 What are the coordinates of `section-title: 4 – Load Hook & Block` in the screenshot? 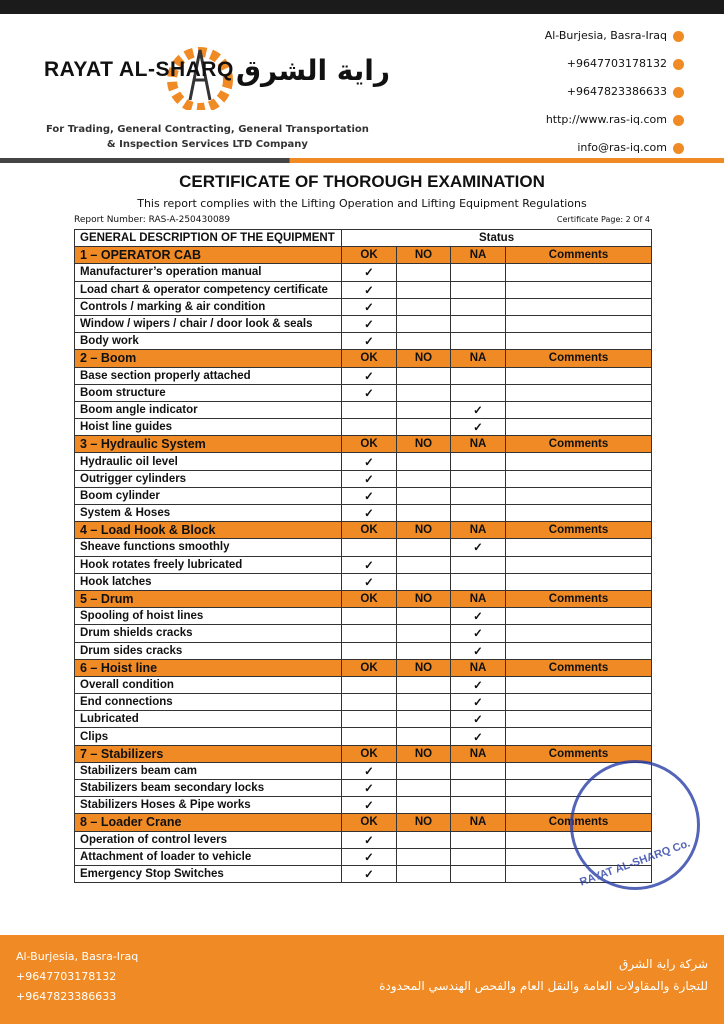 It's located at (208, 530).